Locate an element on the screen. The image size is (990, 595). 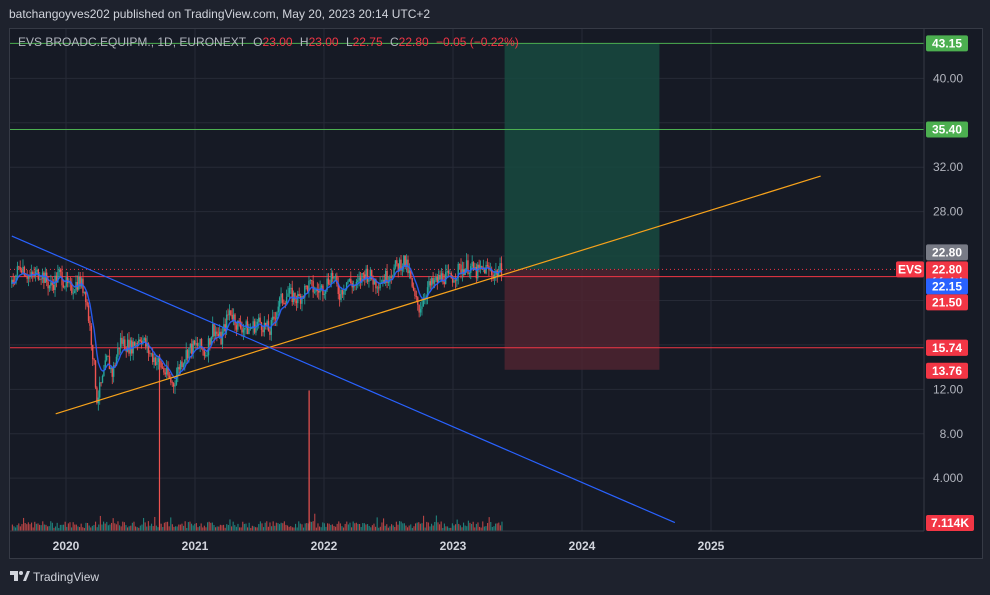
low-value: 22.75 is located at coordinates (367, 42).